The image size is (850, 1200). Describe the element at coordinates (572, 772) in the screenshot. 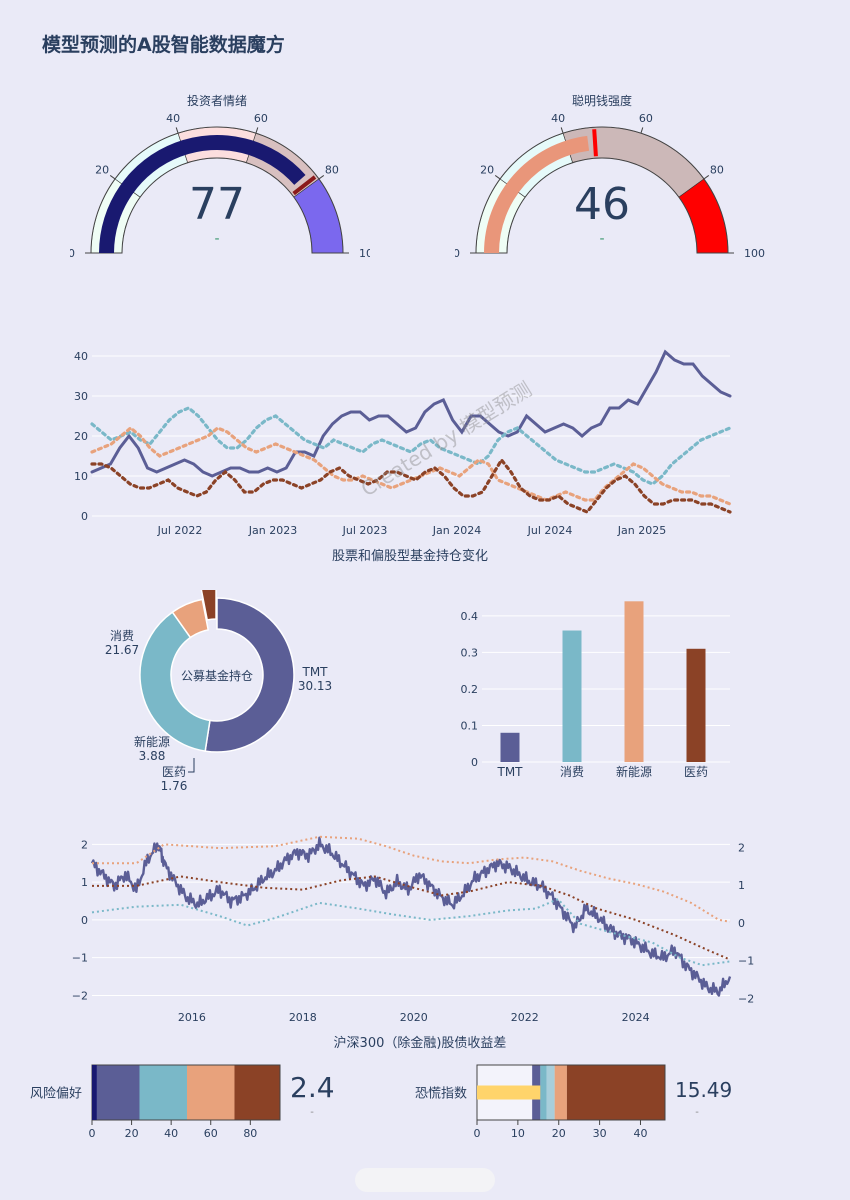

I see `x-tick-label: 消费` at that location.